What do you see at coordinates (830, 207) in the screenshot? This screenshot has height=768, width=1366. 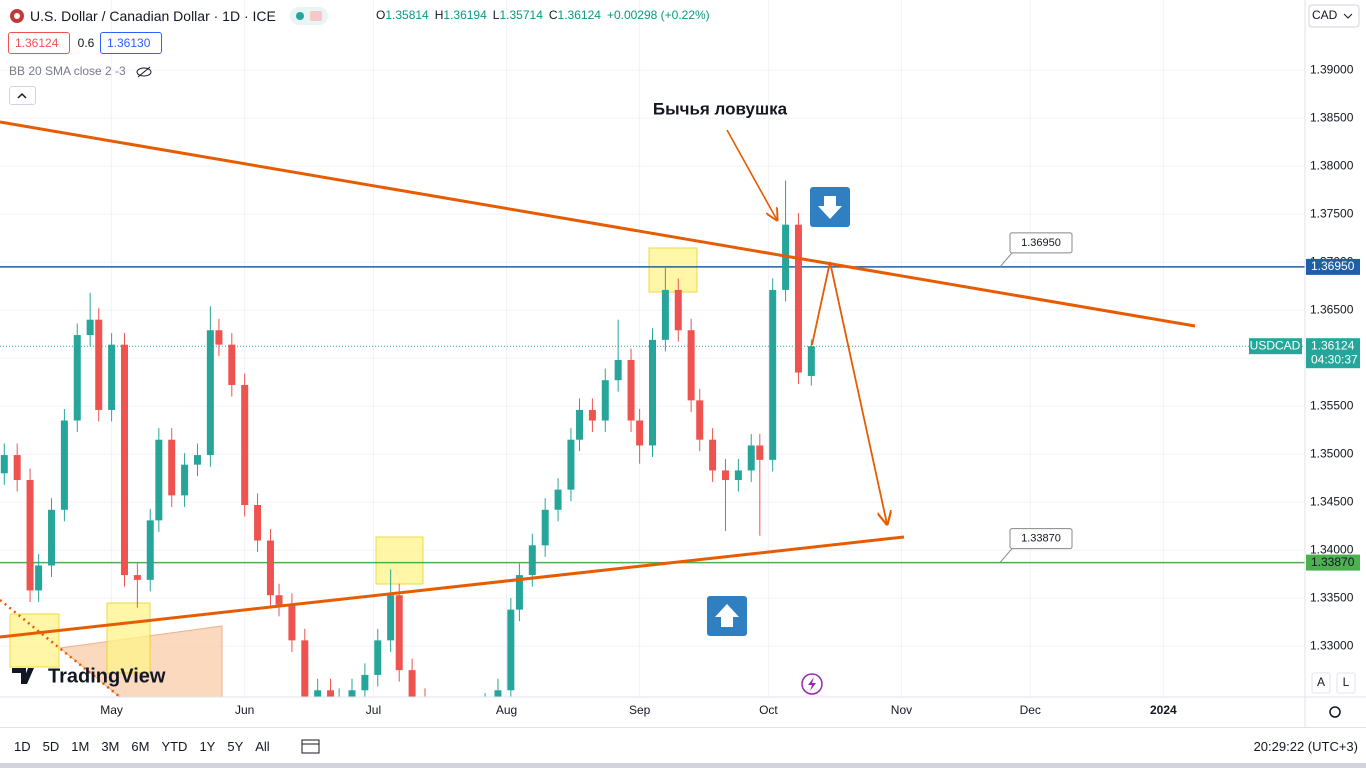 I see `down-arrow-icon` at bounding box center [830, 207].